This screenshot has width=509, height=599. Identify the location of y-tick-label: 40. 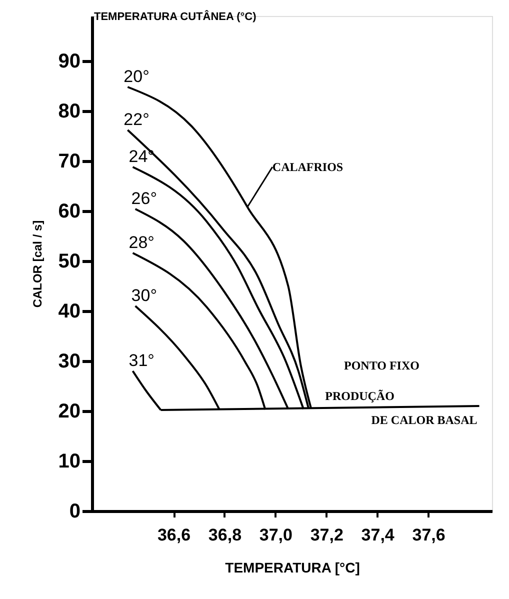
(69, 311).